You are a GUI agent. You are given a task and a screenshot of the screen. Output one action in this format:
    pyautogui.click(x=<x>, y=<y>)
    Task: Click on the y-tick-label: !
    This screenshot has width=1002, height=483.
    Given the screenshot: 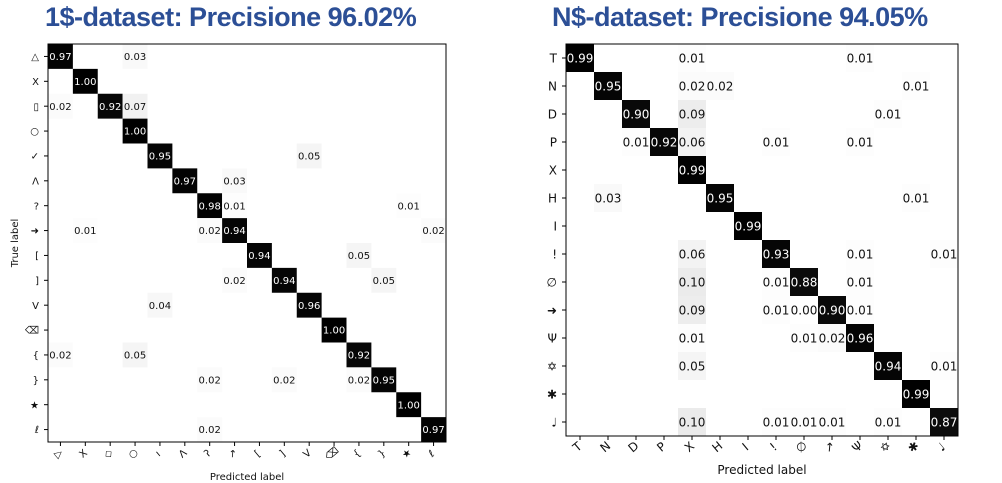 What is the action you would take?
    pyautogui.click(x=554, y=254)
    